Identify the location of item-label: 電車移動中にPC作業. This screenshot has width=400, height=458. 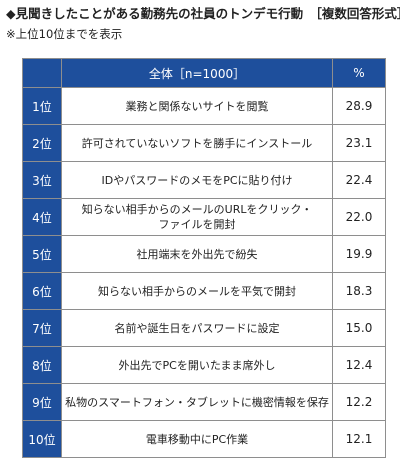
(197, 439).